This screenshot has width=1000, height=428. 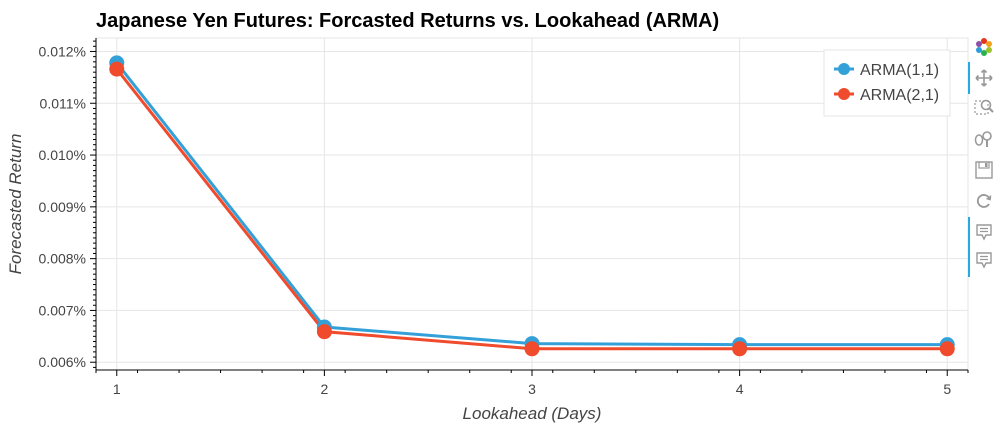 What do you see at coordinates (117, 389) in the screenshot?
I see `x-tick-label: 1` at bounding box center [117, 389].